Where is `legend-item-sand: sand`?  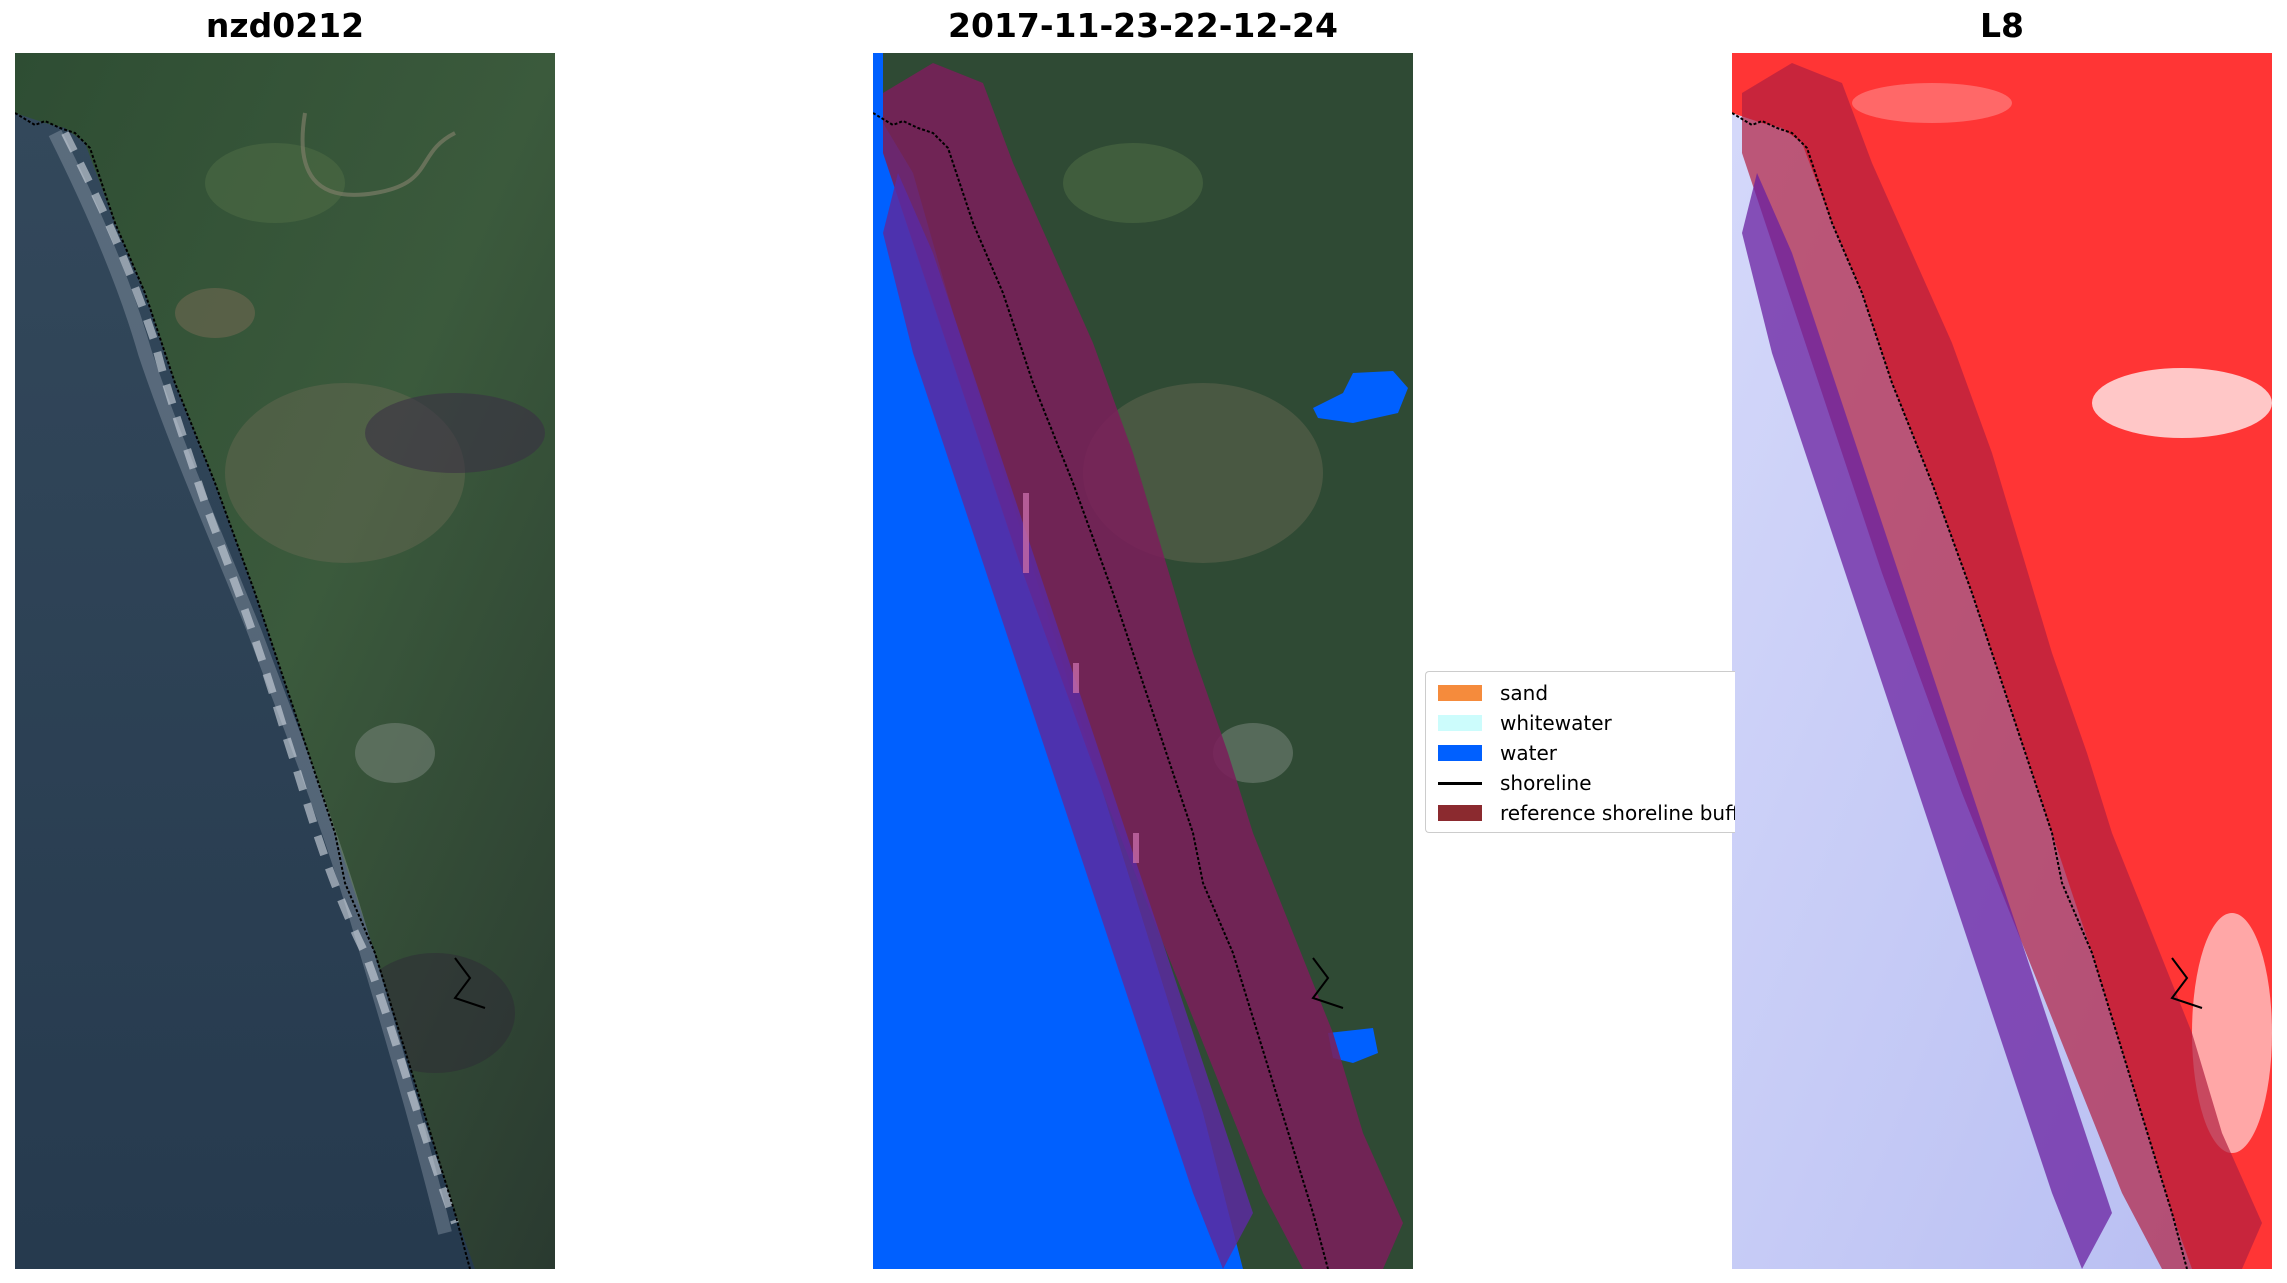 legend-item-sand: sand is located at coordinates (1493, 693).